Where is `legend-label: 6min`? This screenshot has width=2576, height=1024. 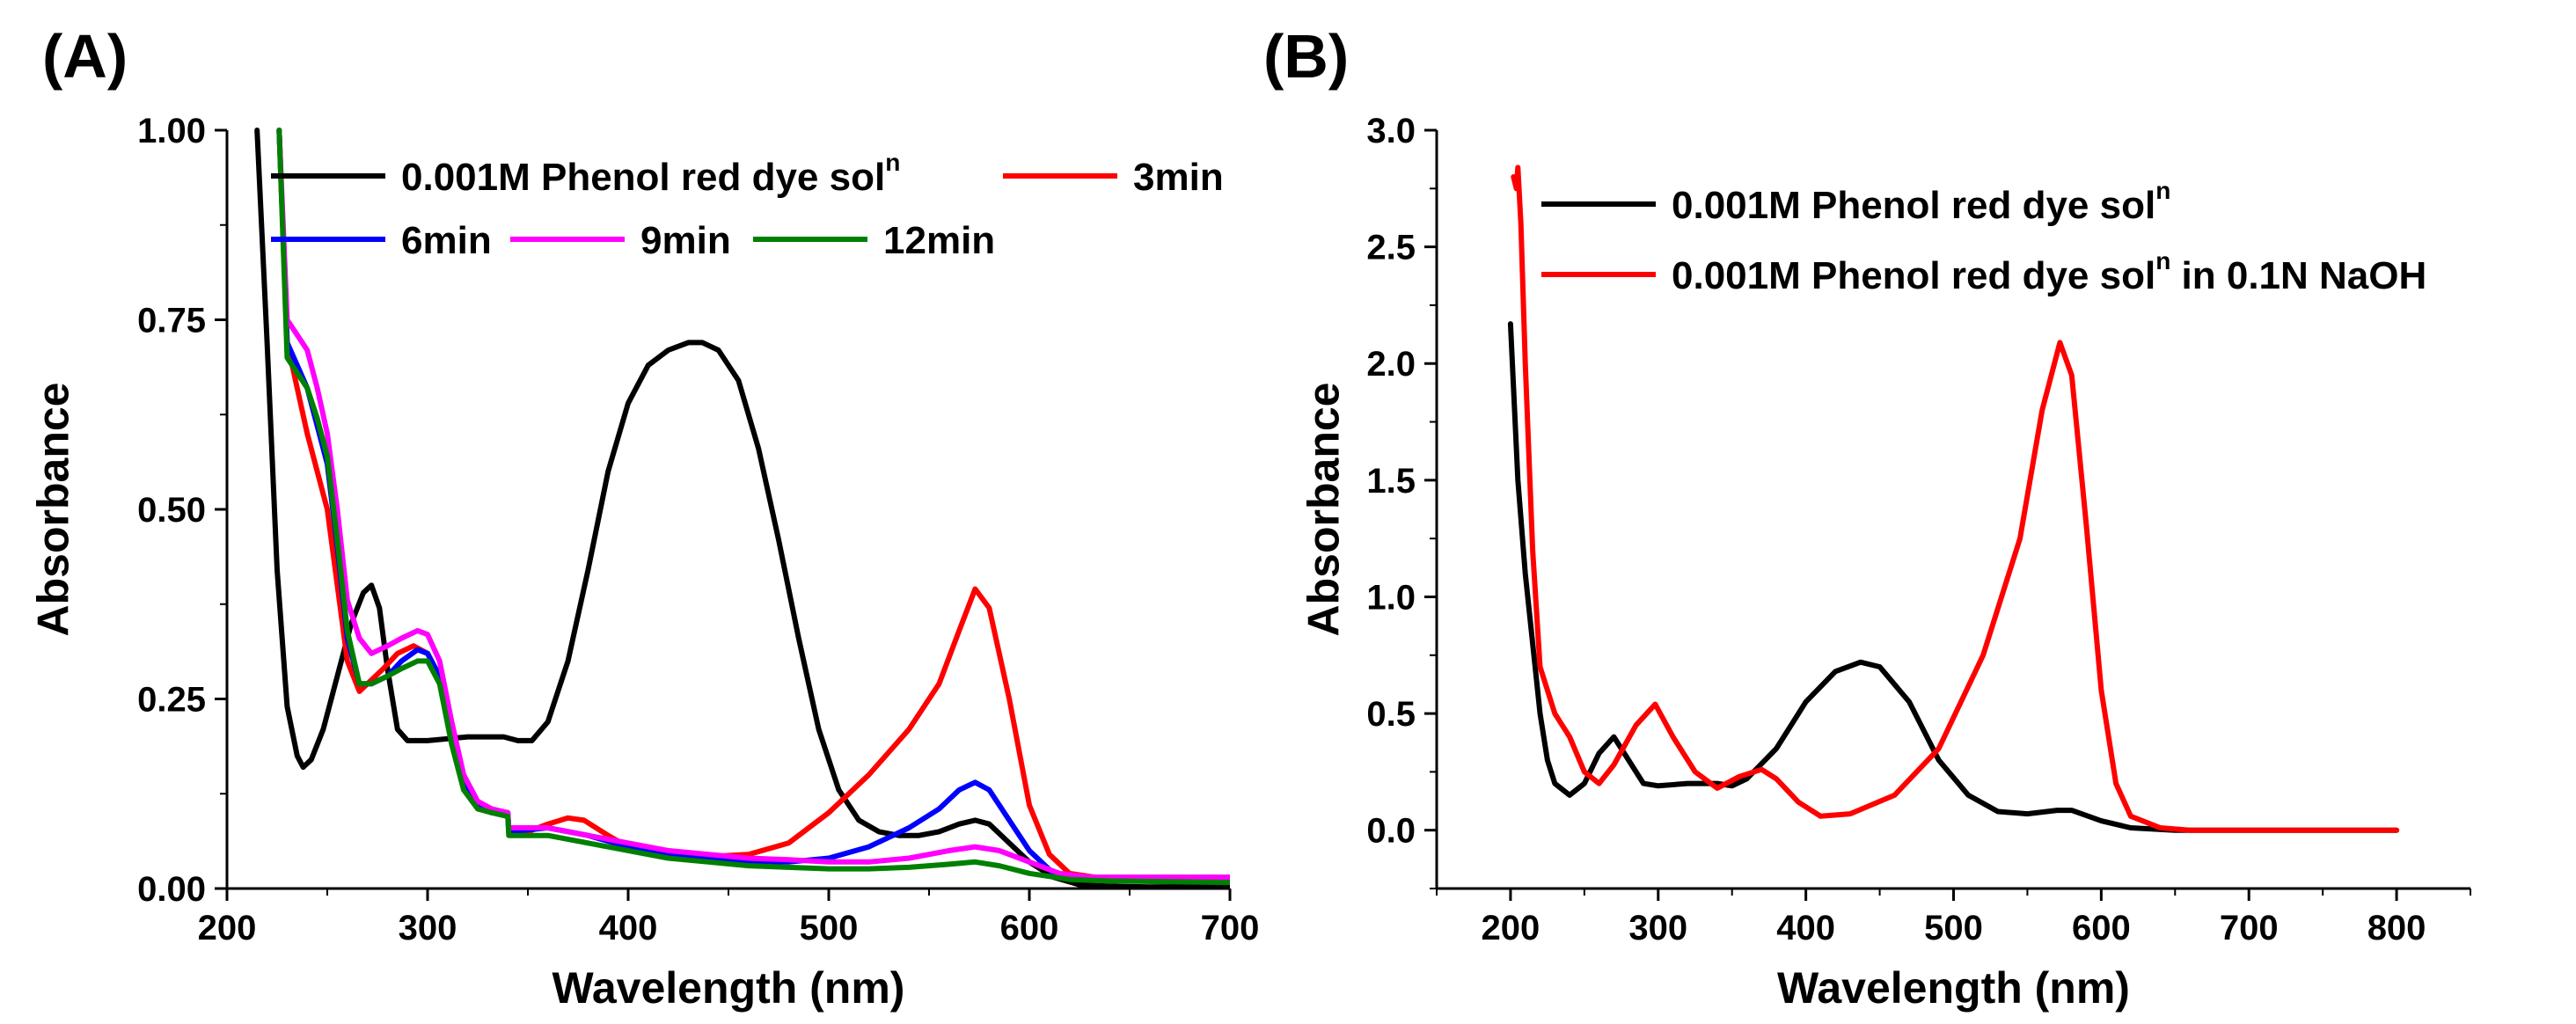 legend-label: 6min is located at coordinates (446, 240).